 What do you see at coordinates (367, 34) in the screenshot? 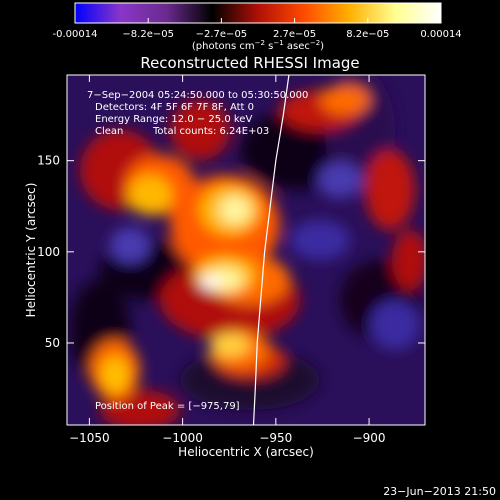
I see `colorbar-tick-label: 8.2e−05` at bounding box center [367, 34].